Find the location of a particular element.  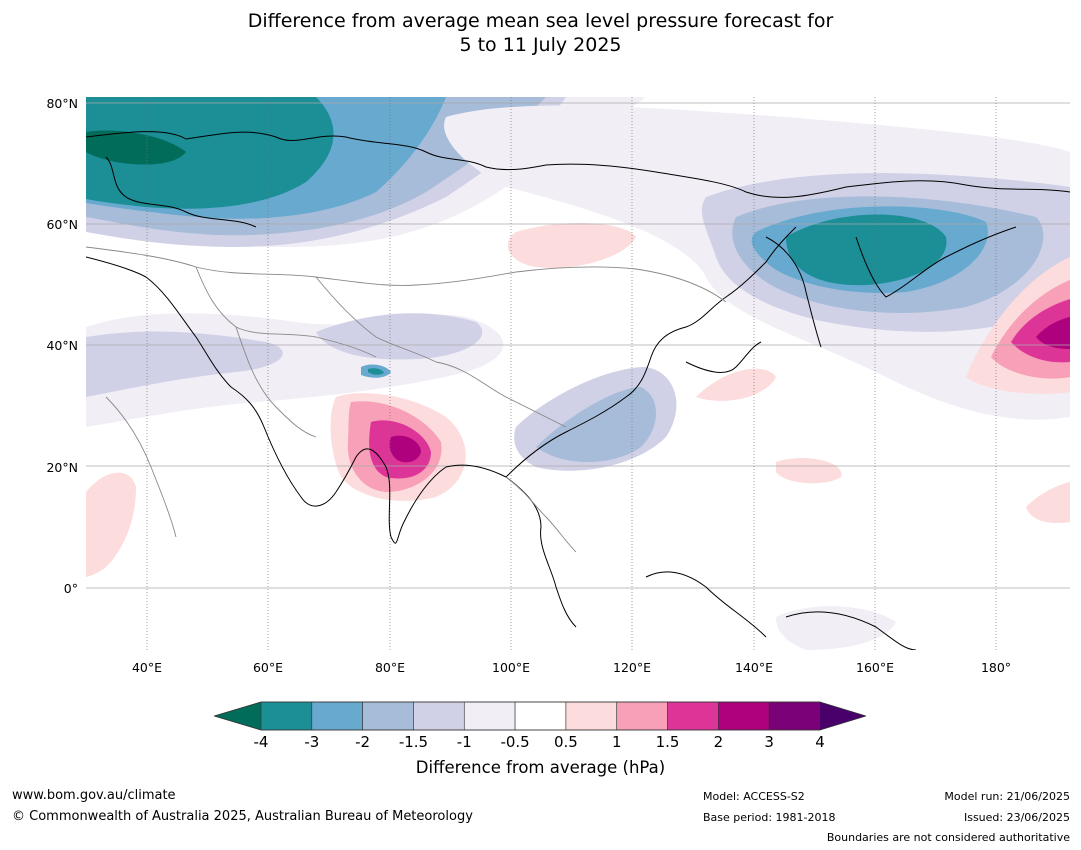

colorbar-svg is located at coordinates (540, 716).